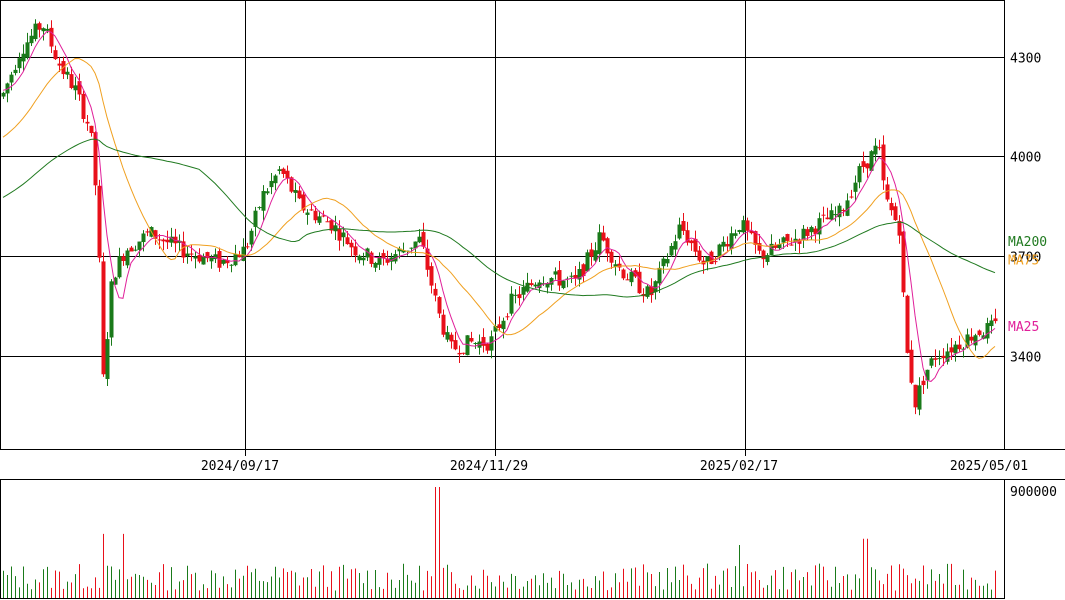  What do you see at coordinates (1033, 492) in the screenshot?
I see `volume-tick-label: 900000` at bounding box center [1033, 492].